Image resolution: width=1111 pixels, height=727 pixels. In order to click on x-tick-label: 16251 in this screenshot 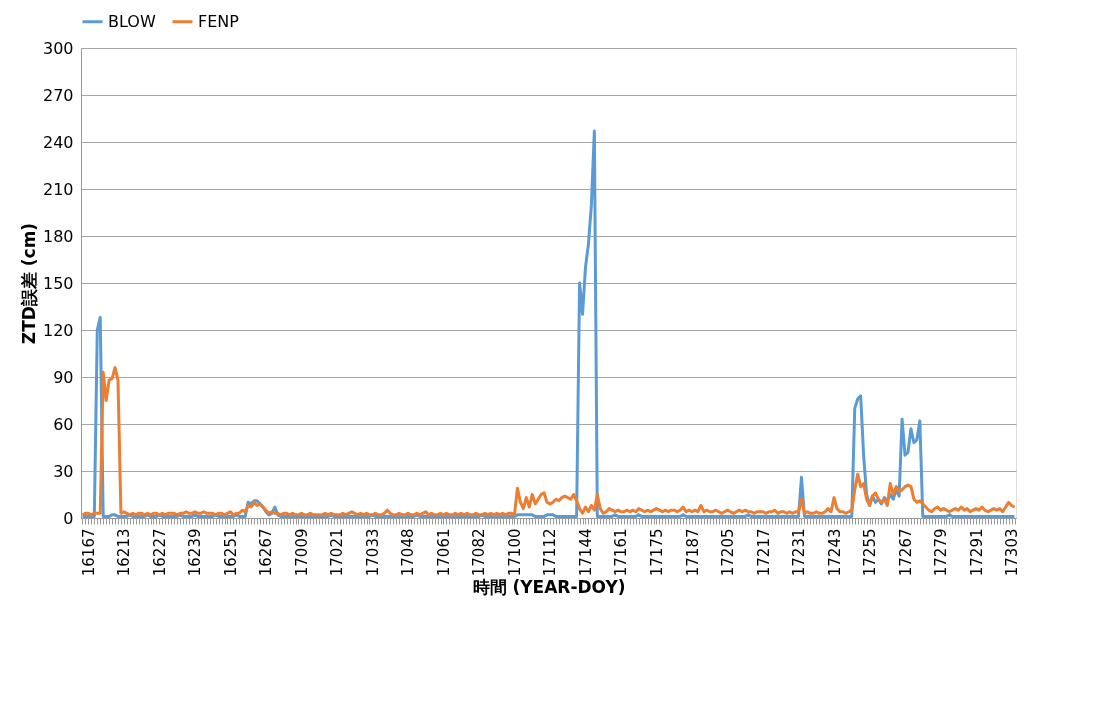, I will do `click(230, 552)`.